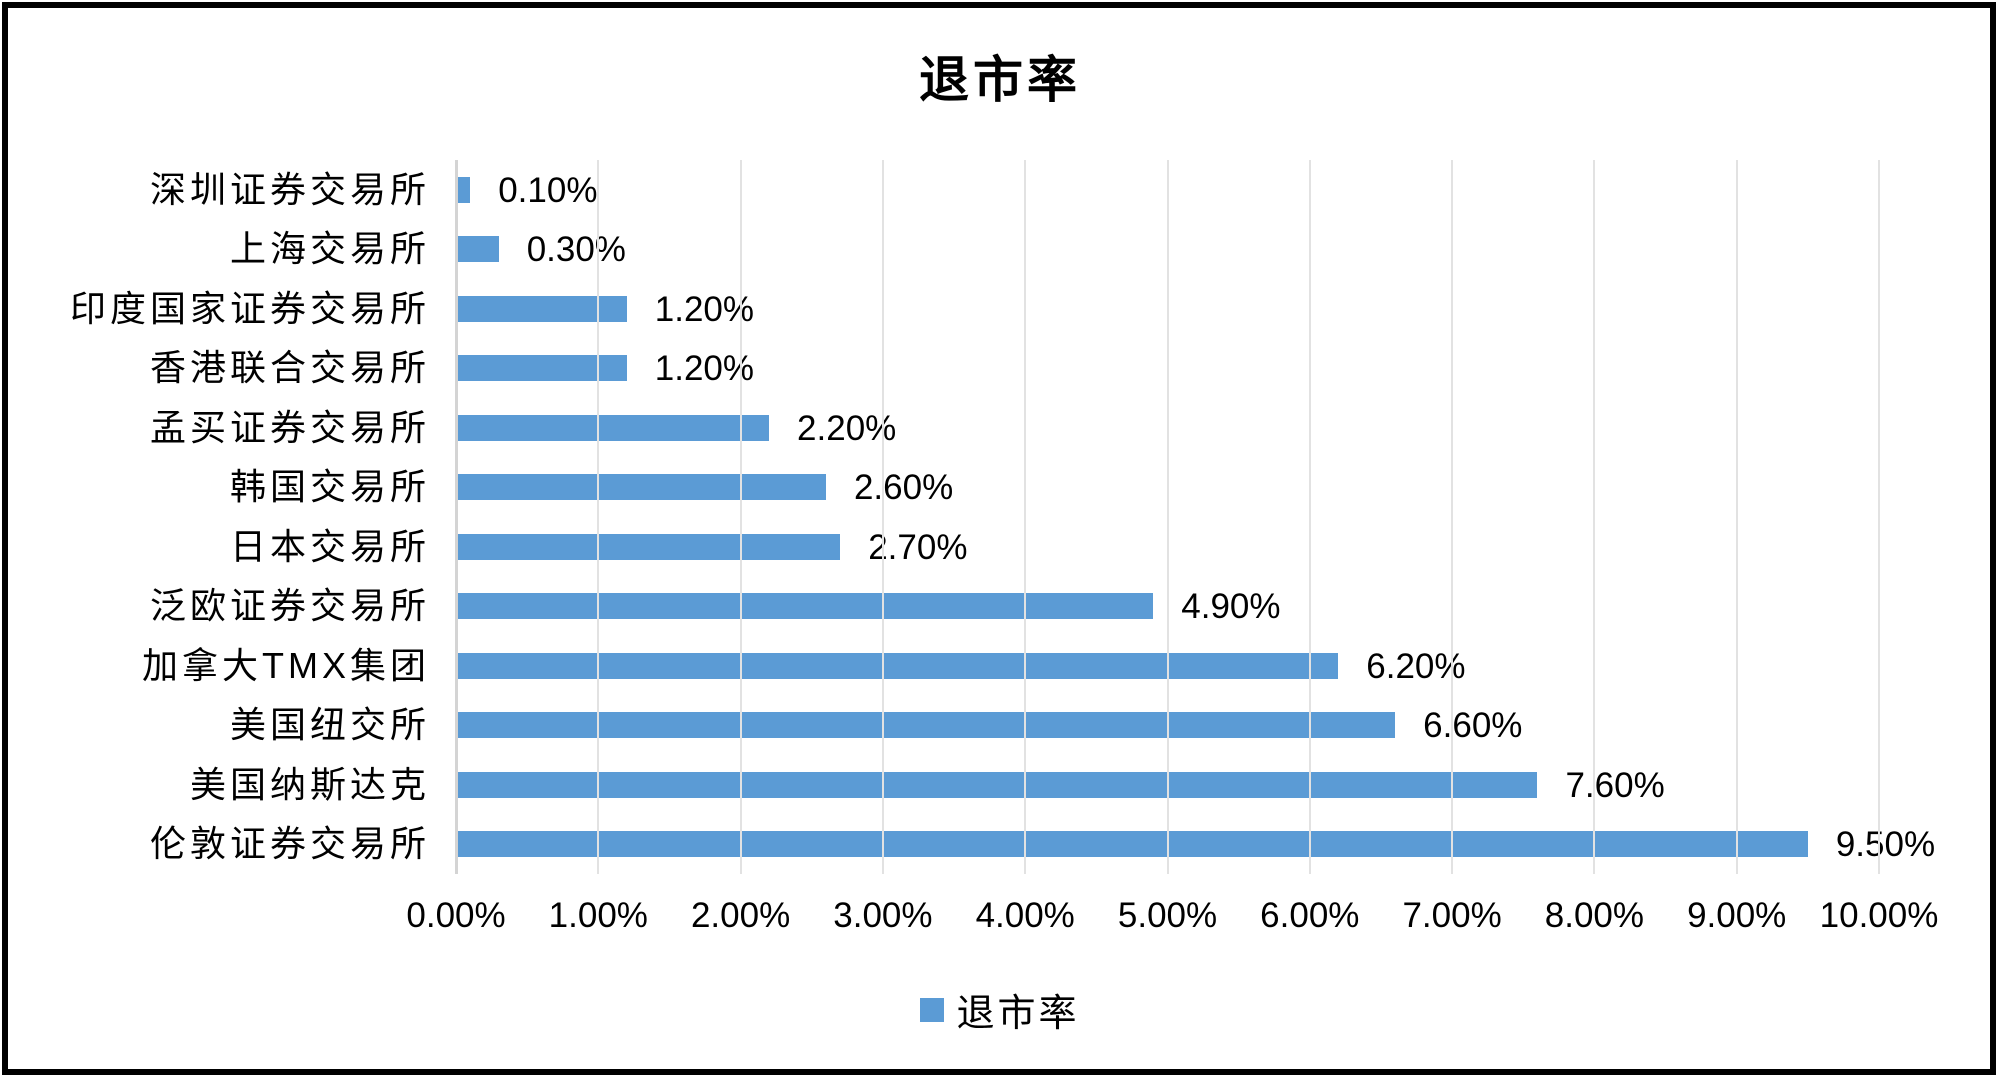 This screenshot has width=2000, height=1079. What do you see at coordinates (1452, 915) in the screenshot?
I see `x-axis-tick-label: 7.00%` at bounding box center [1452, 915].